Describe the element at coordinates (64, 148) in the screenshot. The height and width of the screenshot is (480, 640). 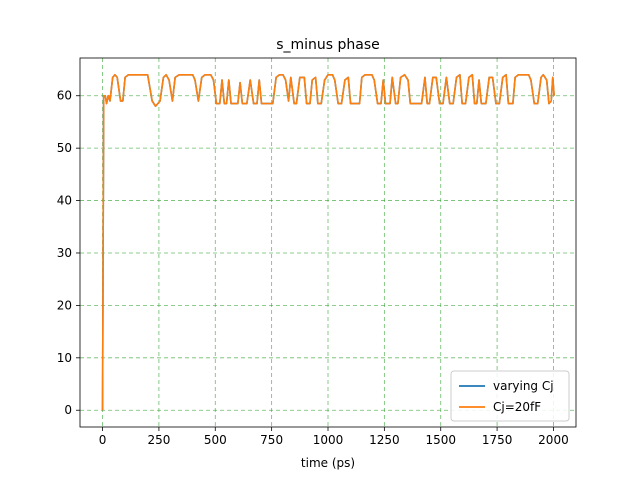
I see `y-tick-label: 50` at that location.